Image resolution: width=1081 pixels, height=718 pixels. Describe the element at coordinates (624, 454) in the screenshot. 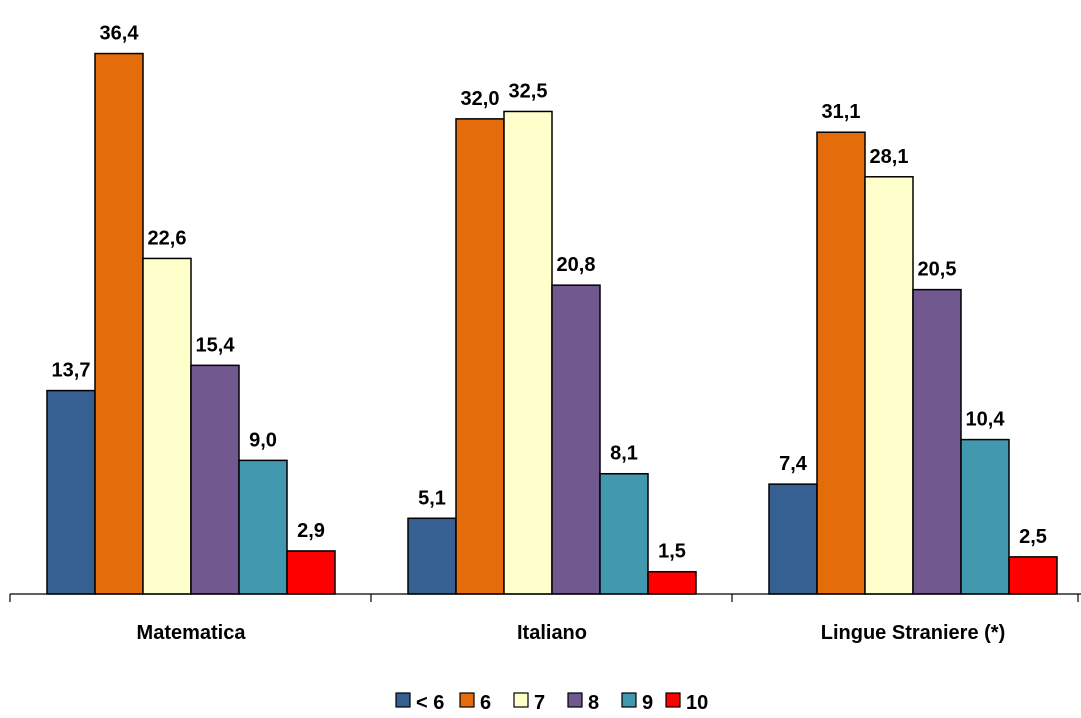

I see `data-label: 8,1` at that location.